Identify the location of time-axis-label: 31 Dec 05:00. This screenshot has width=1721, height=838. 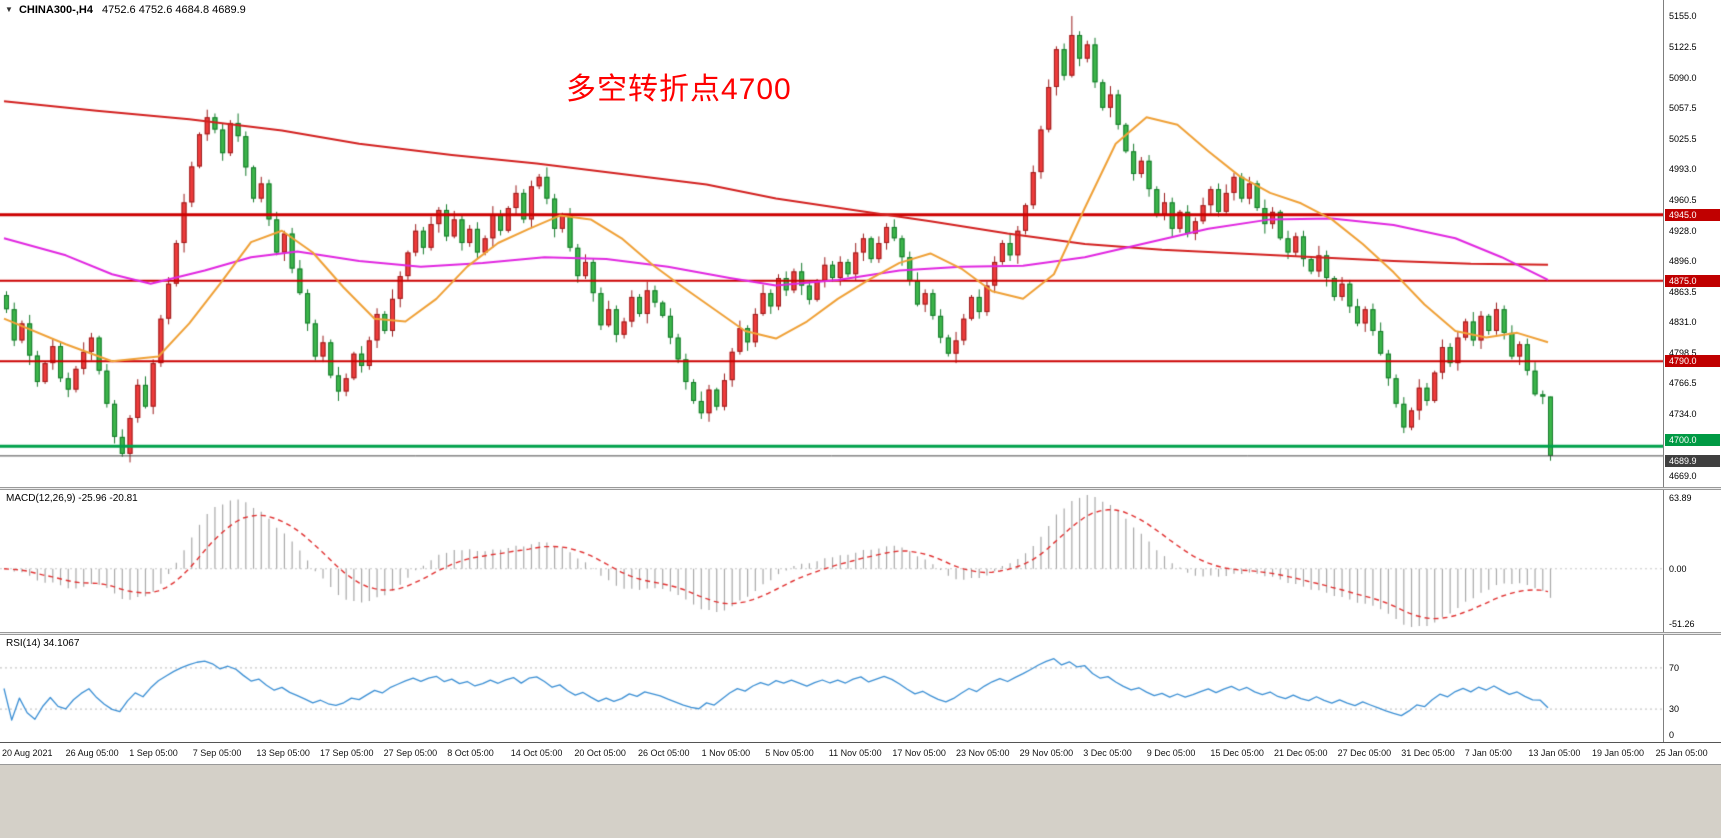
(1428, 753).